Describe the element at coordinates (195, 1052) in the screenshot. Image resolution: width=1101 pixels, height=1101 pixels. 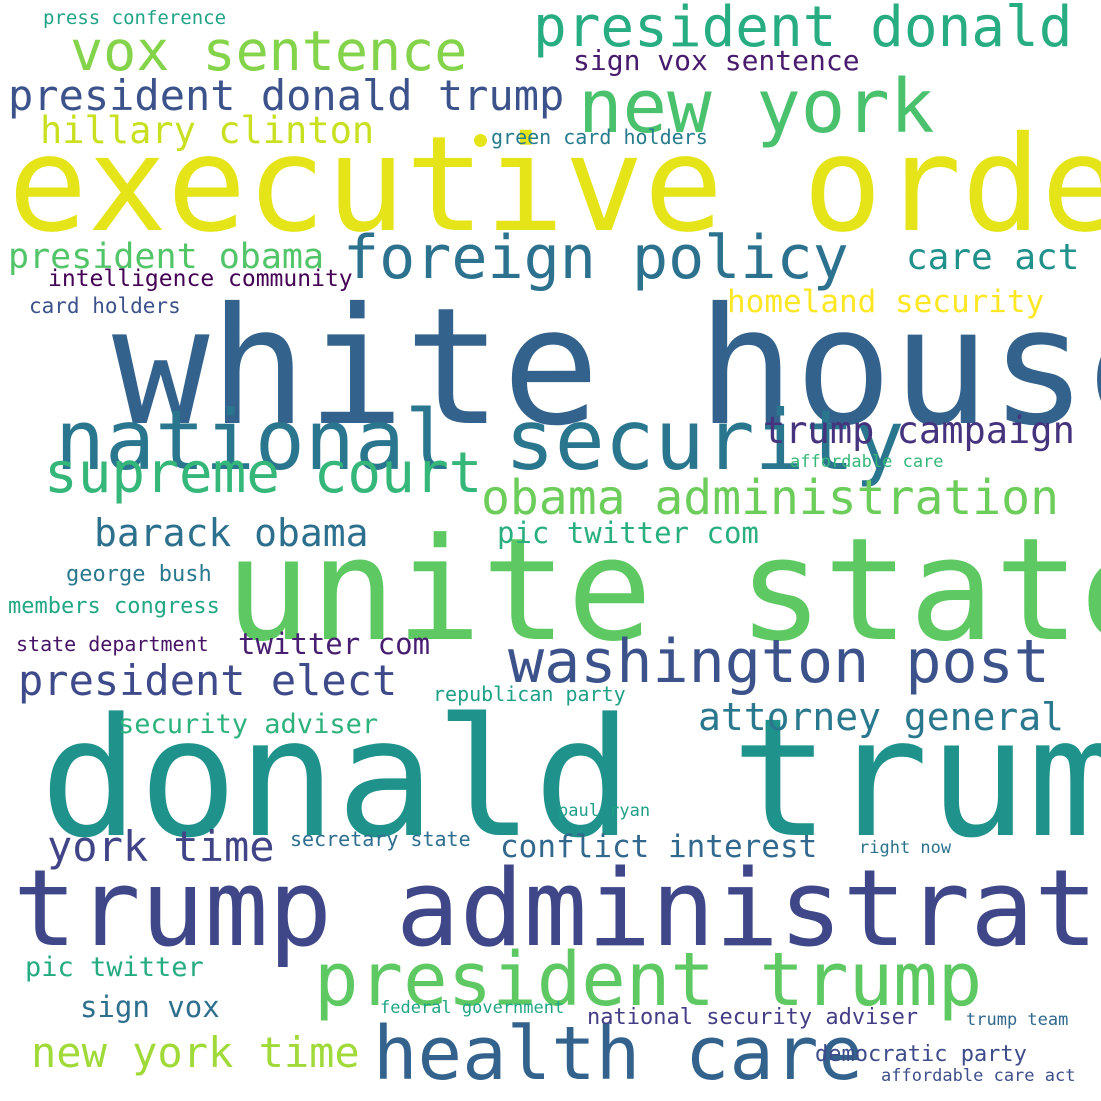
I see `cloud-word: new york time` at that location.